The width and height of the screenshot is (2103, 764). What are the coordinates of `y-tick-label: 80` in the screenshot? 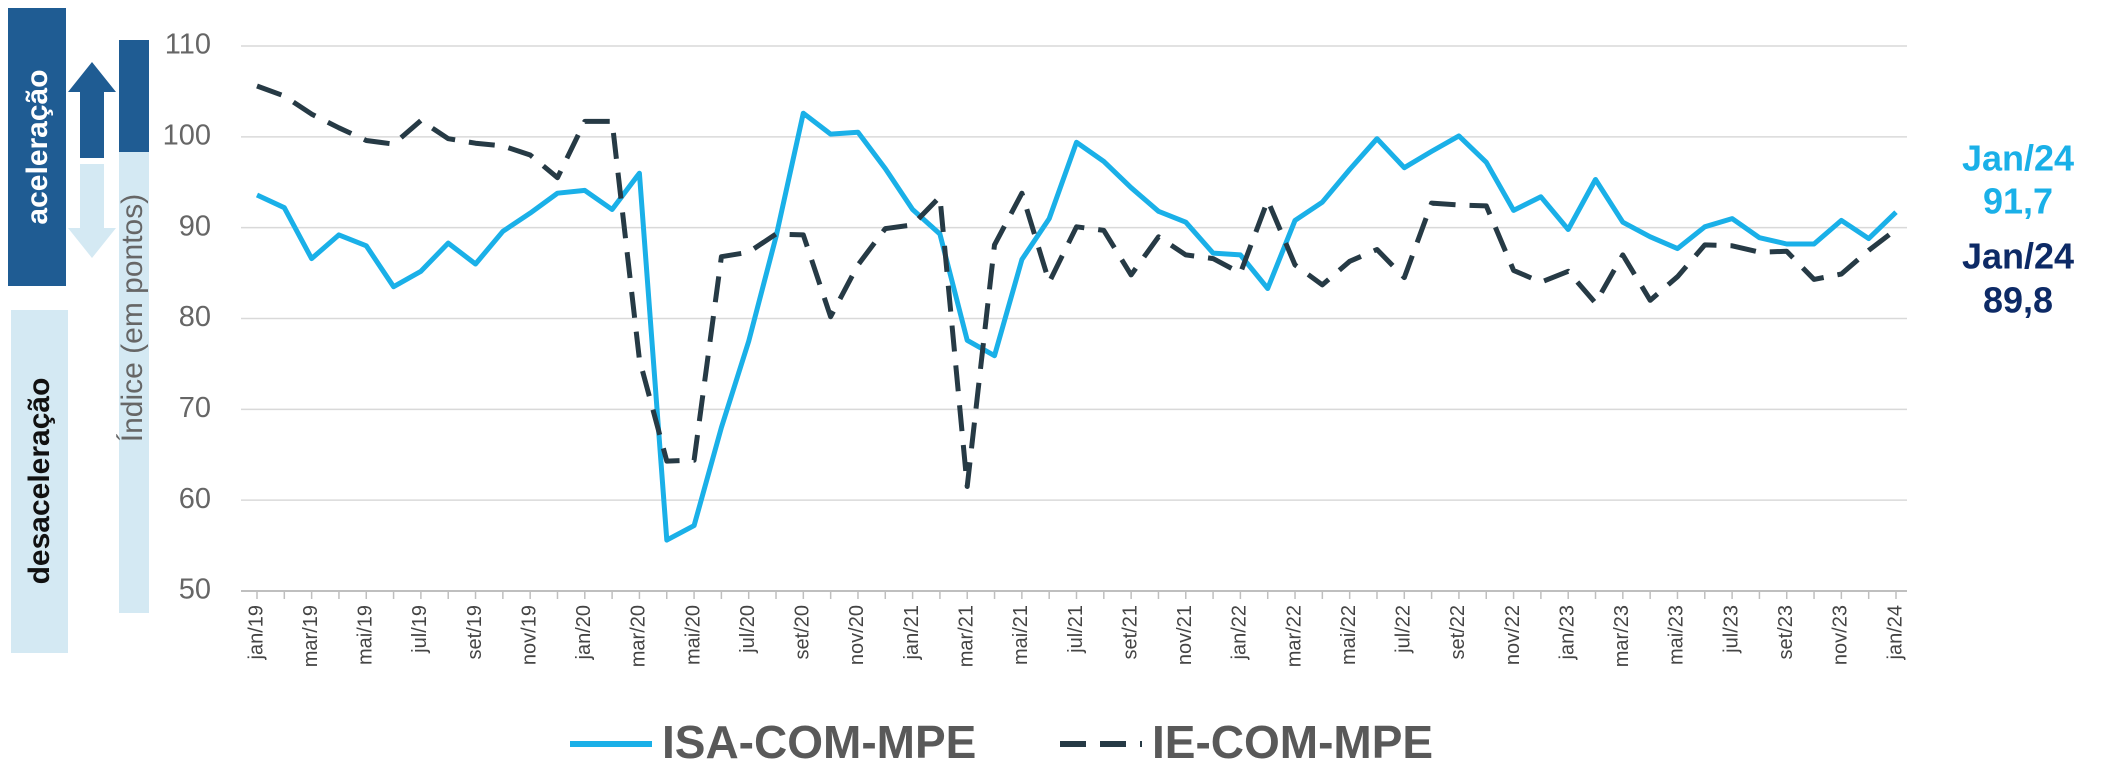 It's located at (195, 317).